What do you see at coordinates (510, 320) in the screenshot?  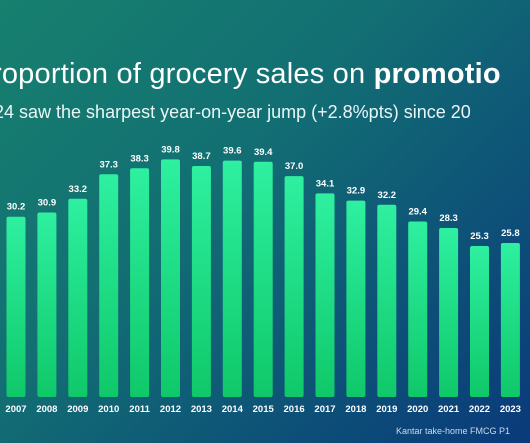 I see `bar-2023` at bounding box center [510, 320].